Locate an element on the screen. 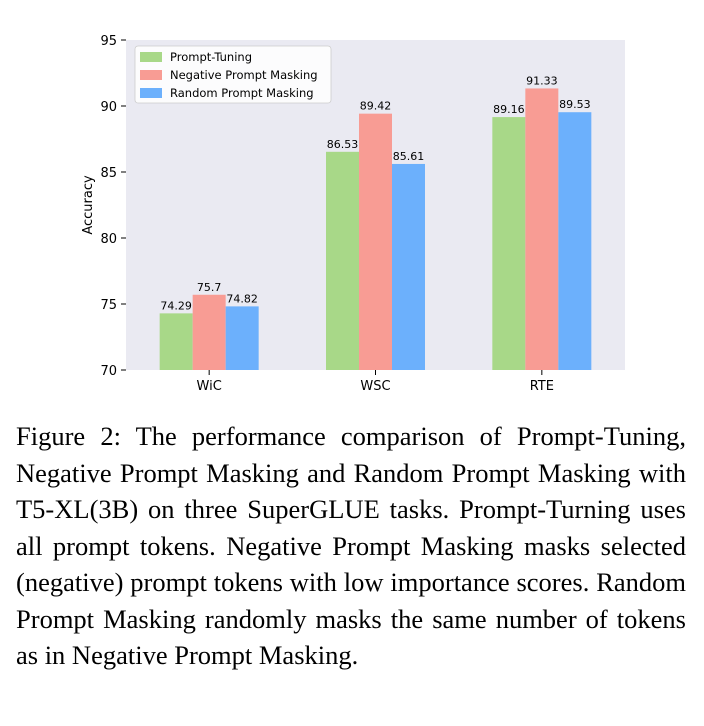 Image resolution: width=704 pixels, height=726 pixels. x-tick-label-wsc: WSC is located at coordinates (375, 386).